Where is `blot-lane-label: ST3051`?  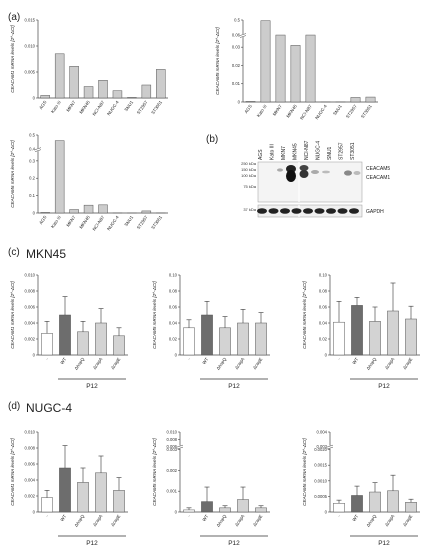
blot-lane-label: ST3051 is located at coordinates (353, 151).